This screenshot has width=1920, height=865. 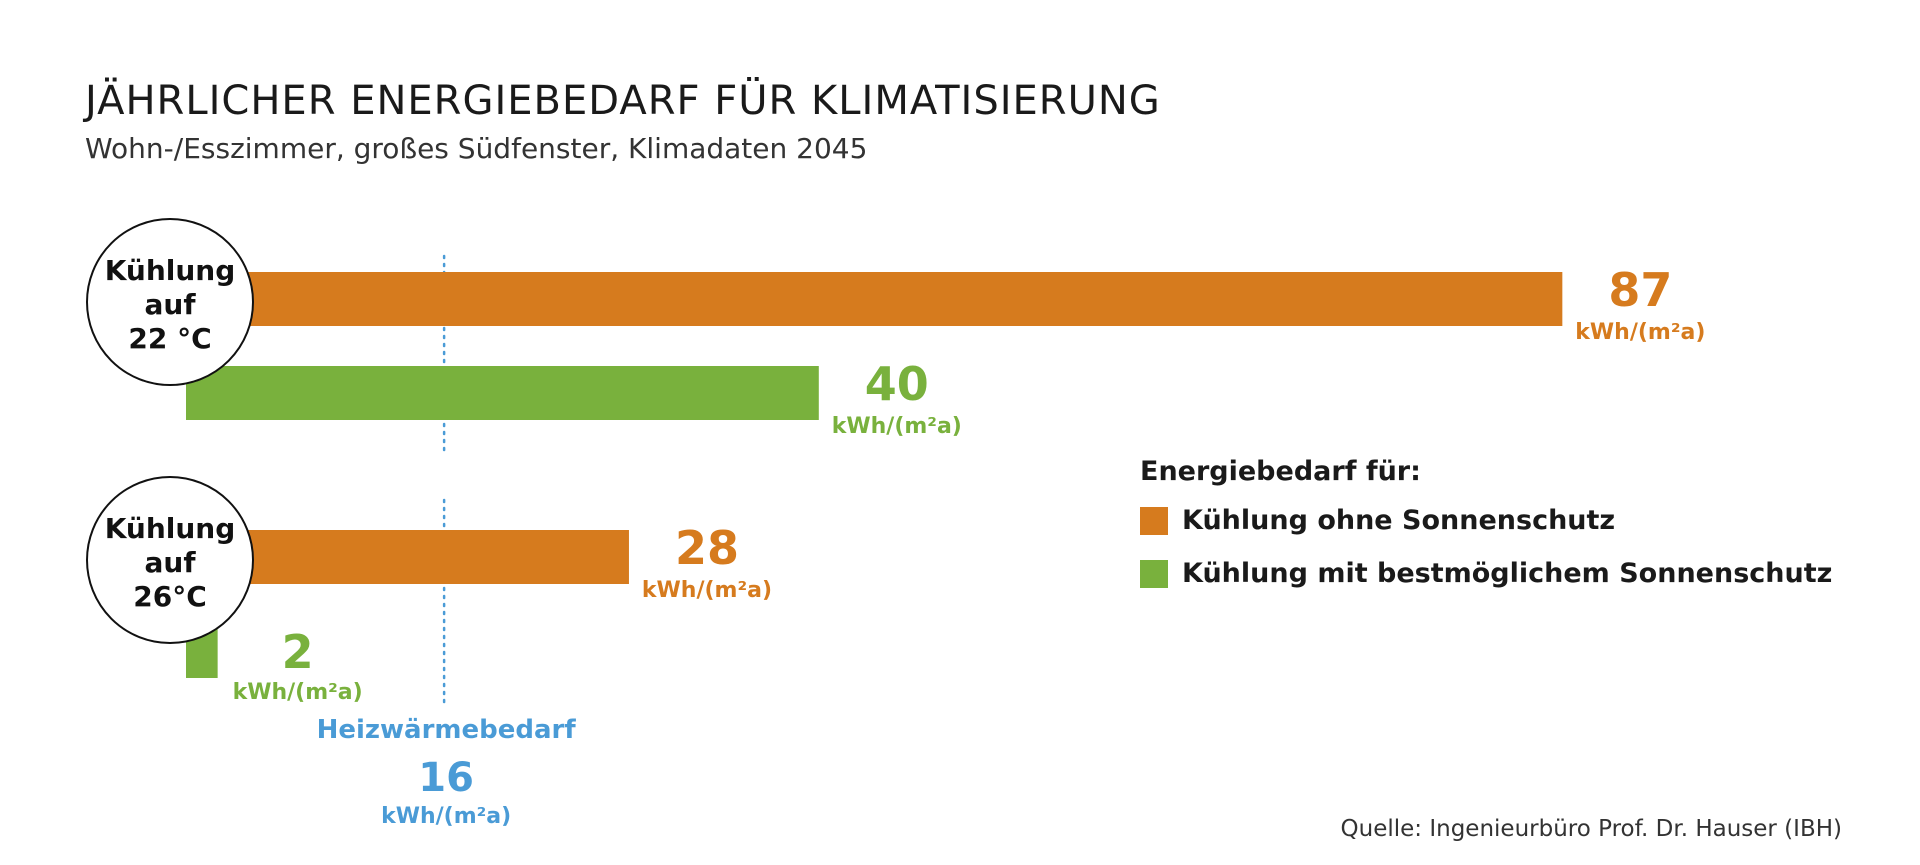 What do you see at coordinates (169, 338) in the screenshot?
I see `category-label: 22 °C` at bounding box center [169, 338].